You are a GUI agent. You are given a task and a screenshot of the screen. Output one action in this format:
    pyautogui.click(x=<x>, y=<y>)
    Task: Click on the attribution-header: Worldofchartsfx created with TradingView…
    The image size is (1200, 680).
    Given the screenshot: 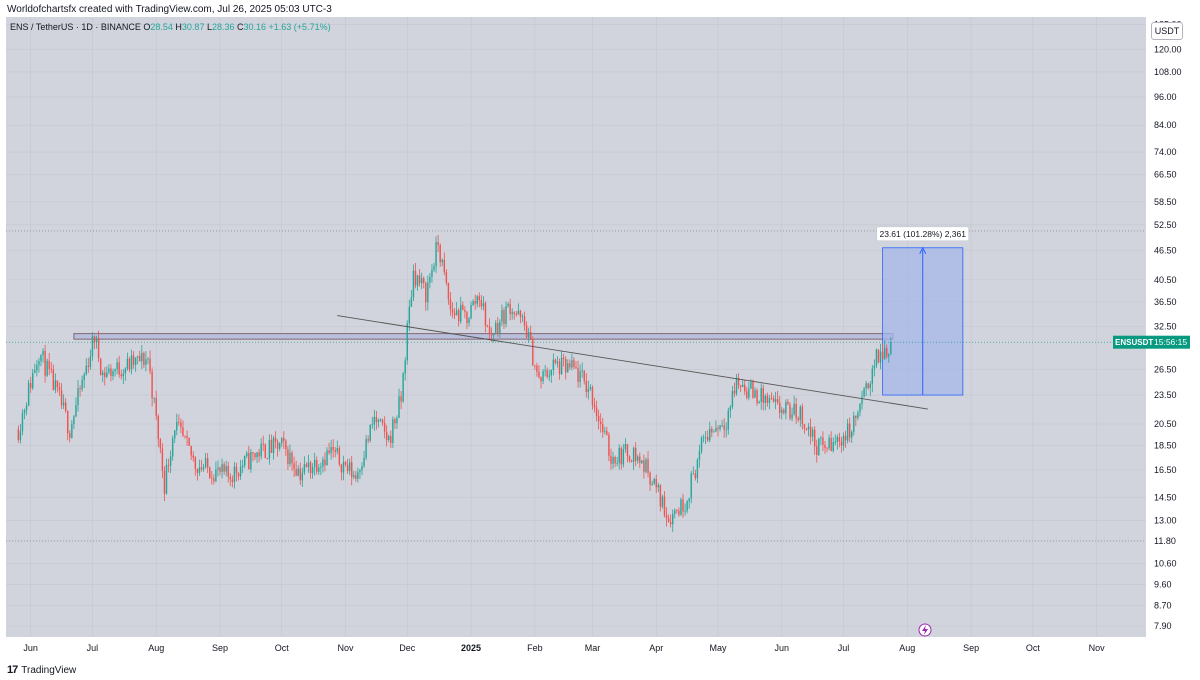 What is the action you would take?
    pyautogui.click(x=169, y=9)
    